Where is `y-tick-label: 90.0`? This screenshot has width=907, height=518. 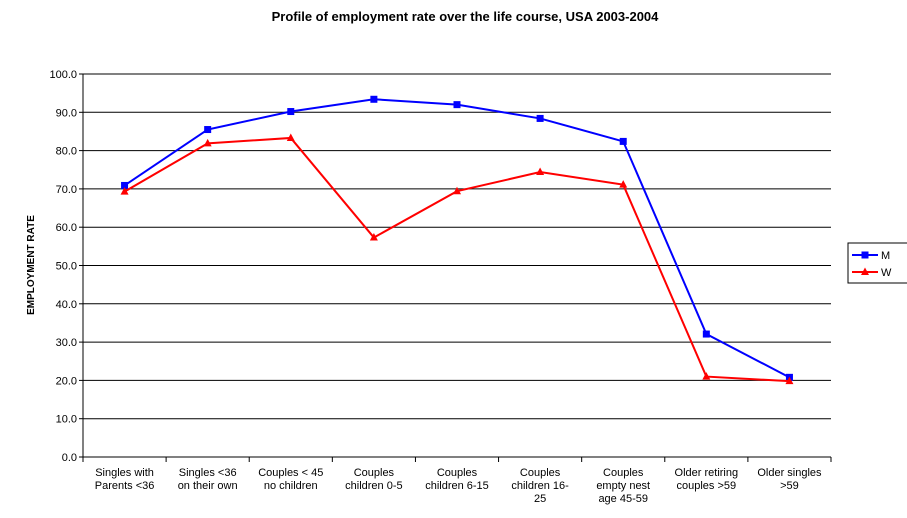 y-tick-label: 90.0 is located at coordinates (66, 113).